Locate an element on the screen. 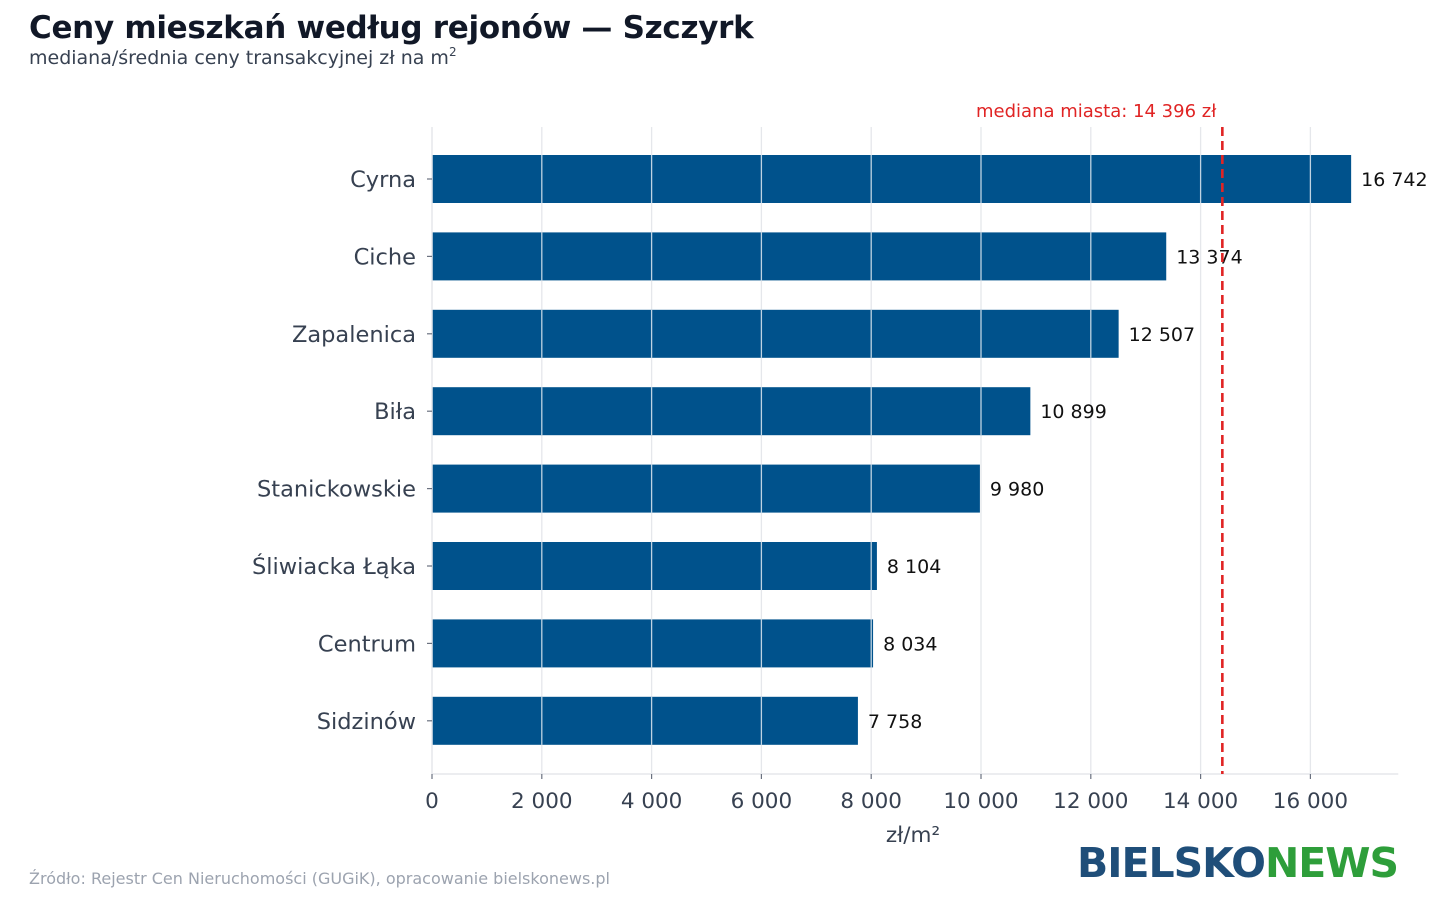 The width and height of the screenshot is (1440, 900). category-label: Stanickowskie is located at coordinates (336, 490).